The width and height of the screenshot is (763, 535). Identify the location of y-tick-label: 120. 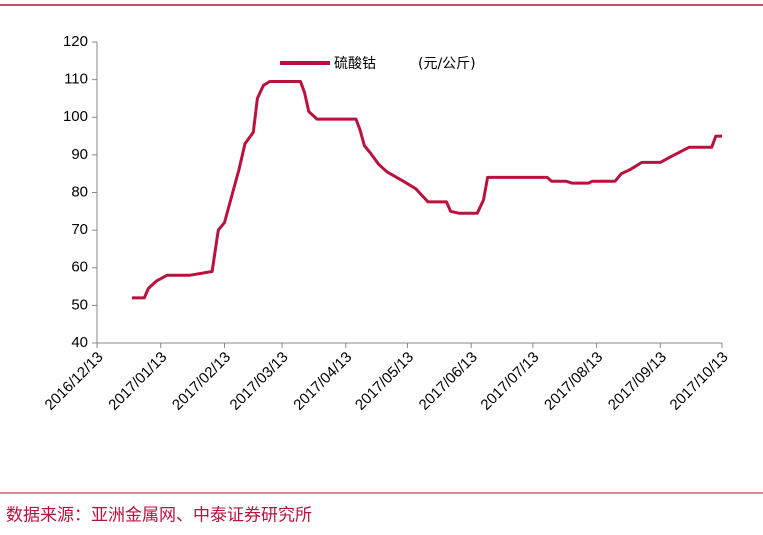
(75, 41).